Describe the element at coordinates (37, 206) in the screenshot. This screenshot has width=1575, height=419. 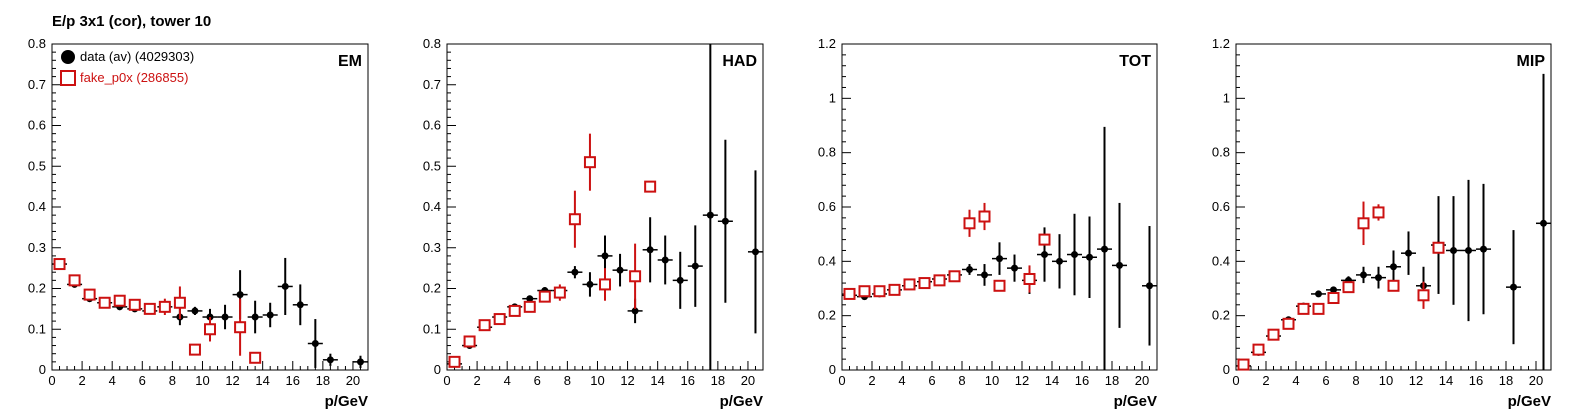
I see `y-tick-label: 0.4` at that location.